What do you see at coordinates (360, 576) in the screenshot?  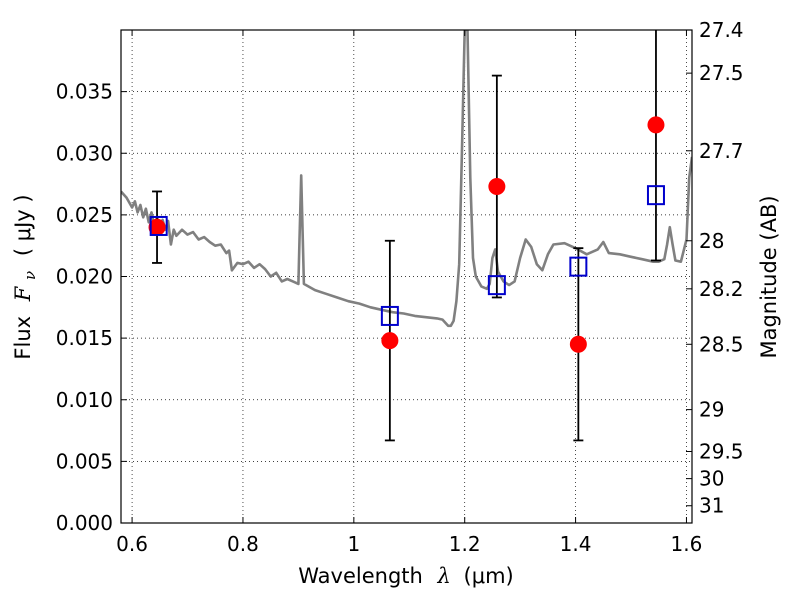 I see `x-axis-label-text: Wavelength` at bounding box center [360, 576].